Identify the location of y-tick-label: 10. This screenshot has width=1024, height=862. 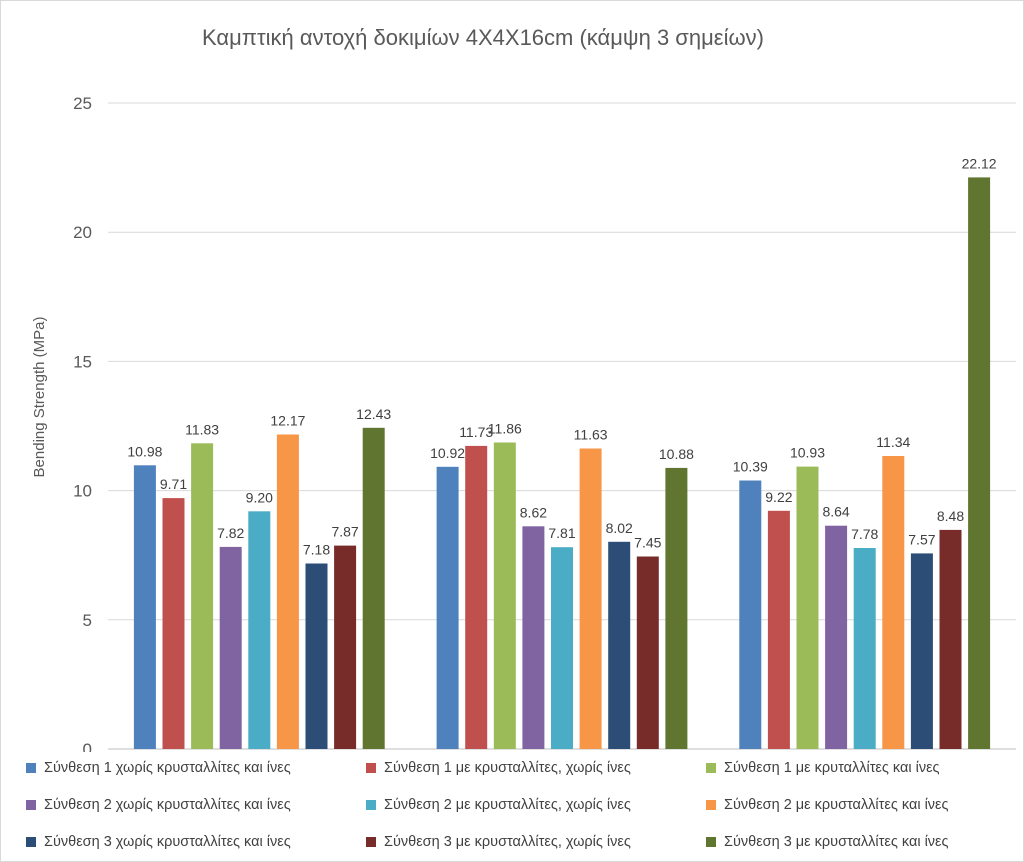
(82, 491).